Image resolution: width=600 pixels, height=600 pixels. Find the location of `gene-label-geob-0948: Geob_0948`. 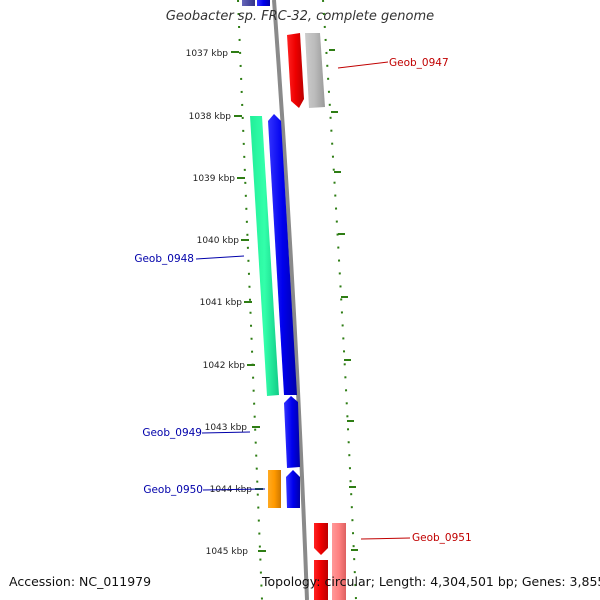

gene-label-geob-0948: Geob_0948 is located at coordinates (164, 259).